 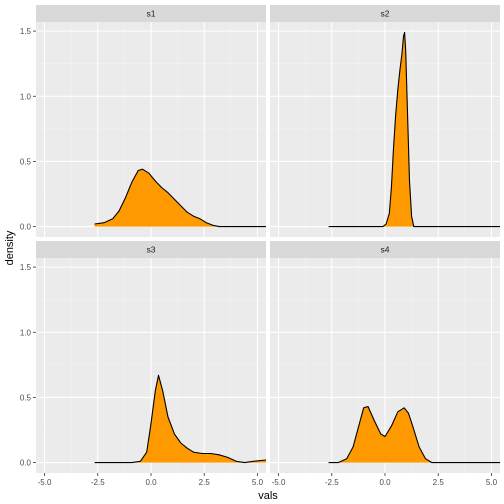 I want to click on facet-strip-label: s2, so click(x=385, y=14).